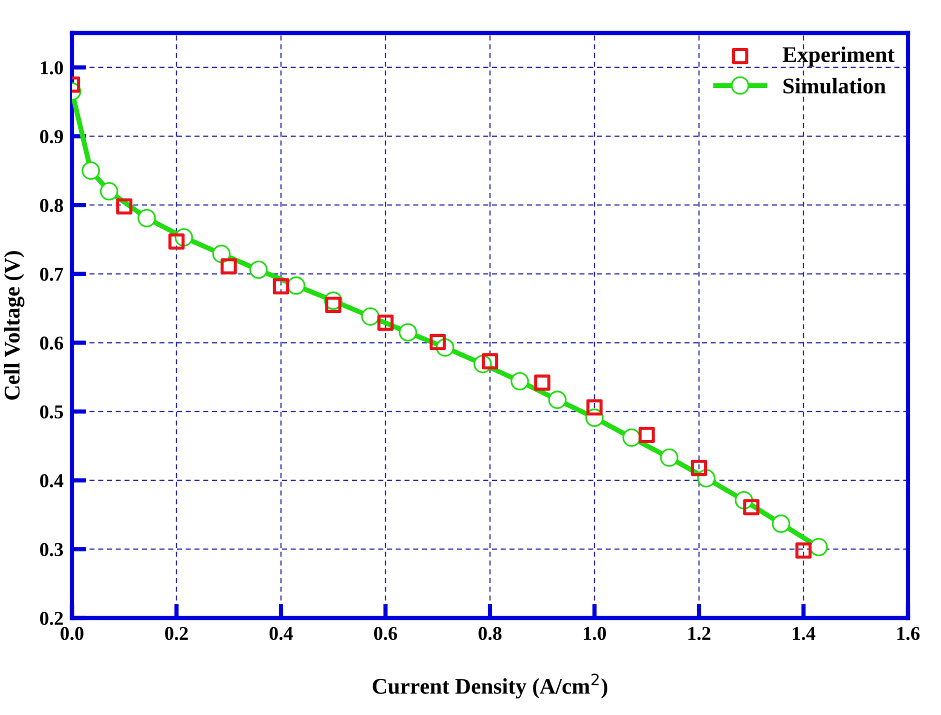 The height and width of the screenshot is (715, 941). Describe the element at coordinates (52, 343) in the screenshot. I see `y-tick-label: 0.6` at that location.